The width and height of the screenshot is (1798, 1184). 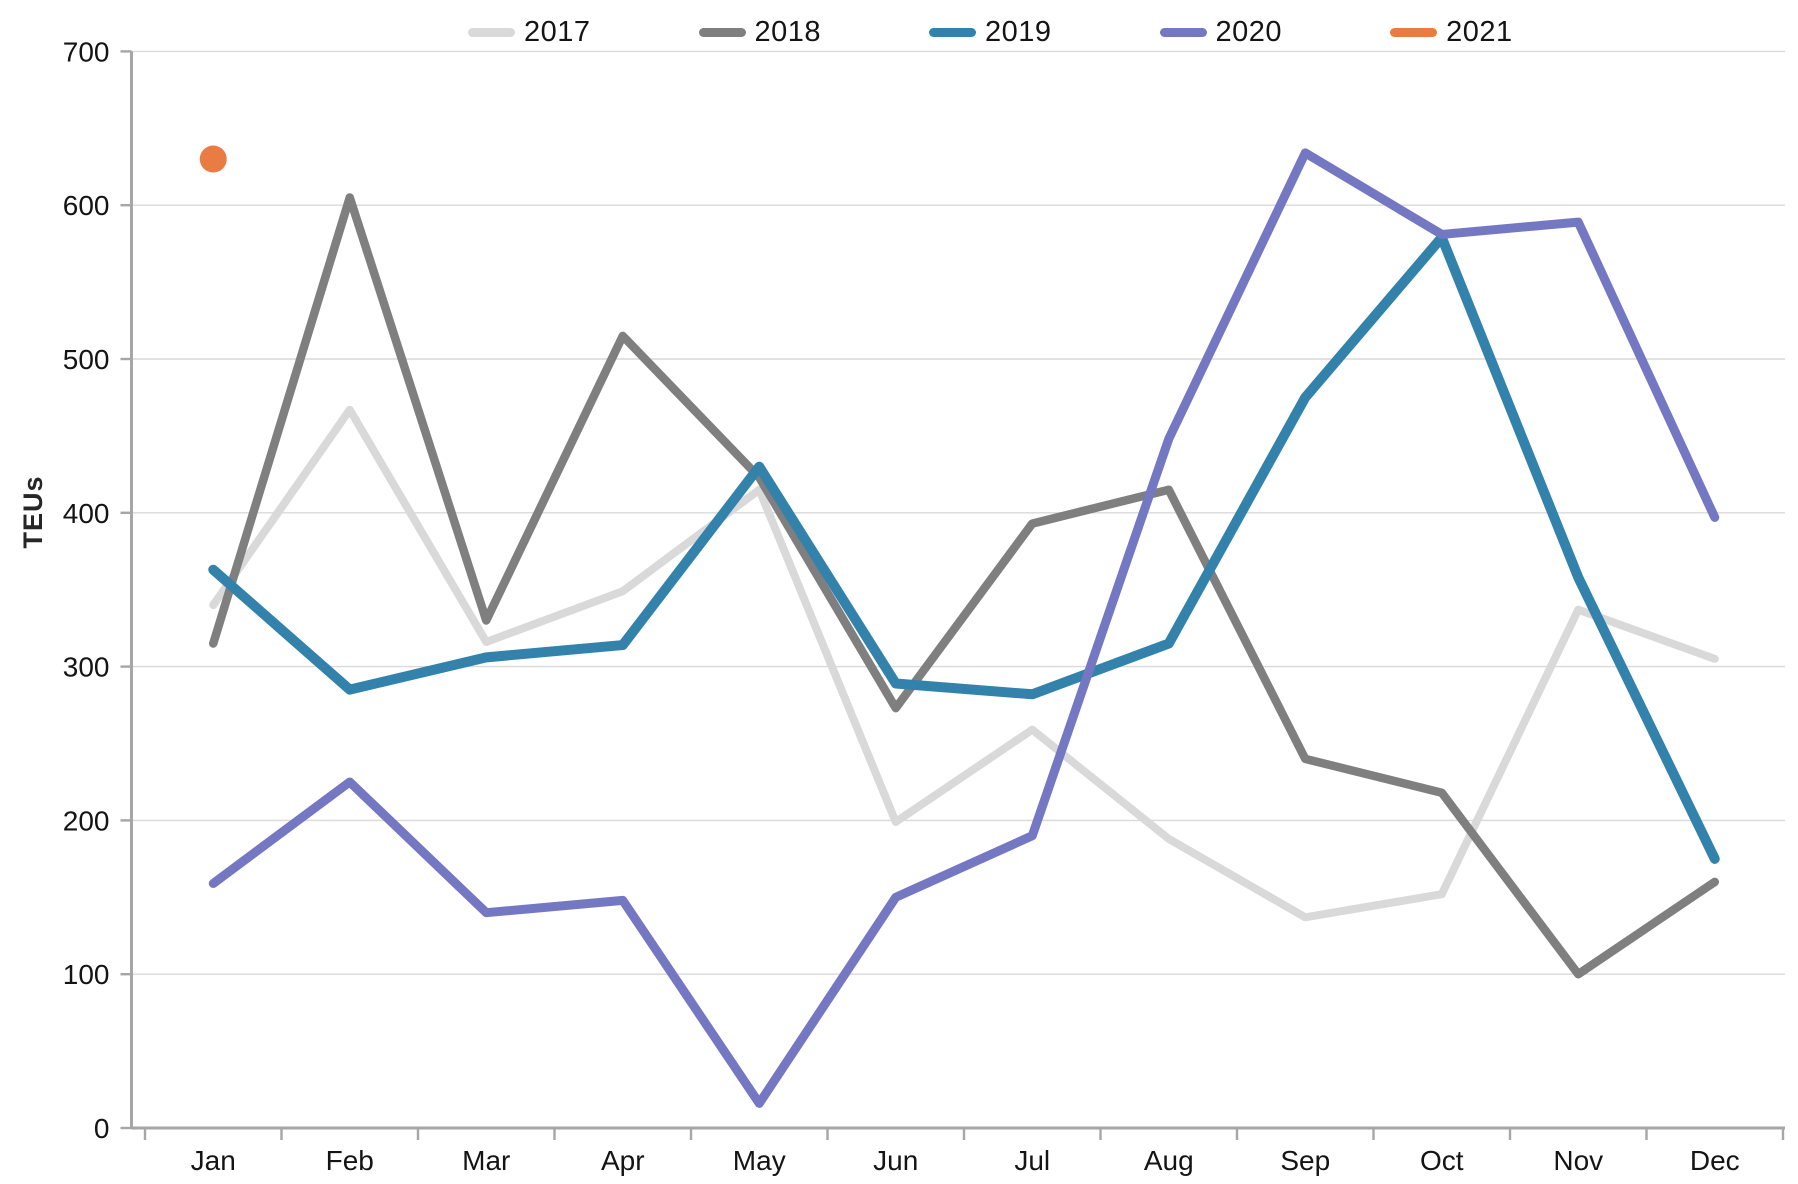 I want to click on x-tick-label: Oct, so click(x=1442, y=1160).